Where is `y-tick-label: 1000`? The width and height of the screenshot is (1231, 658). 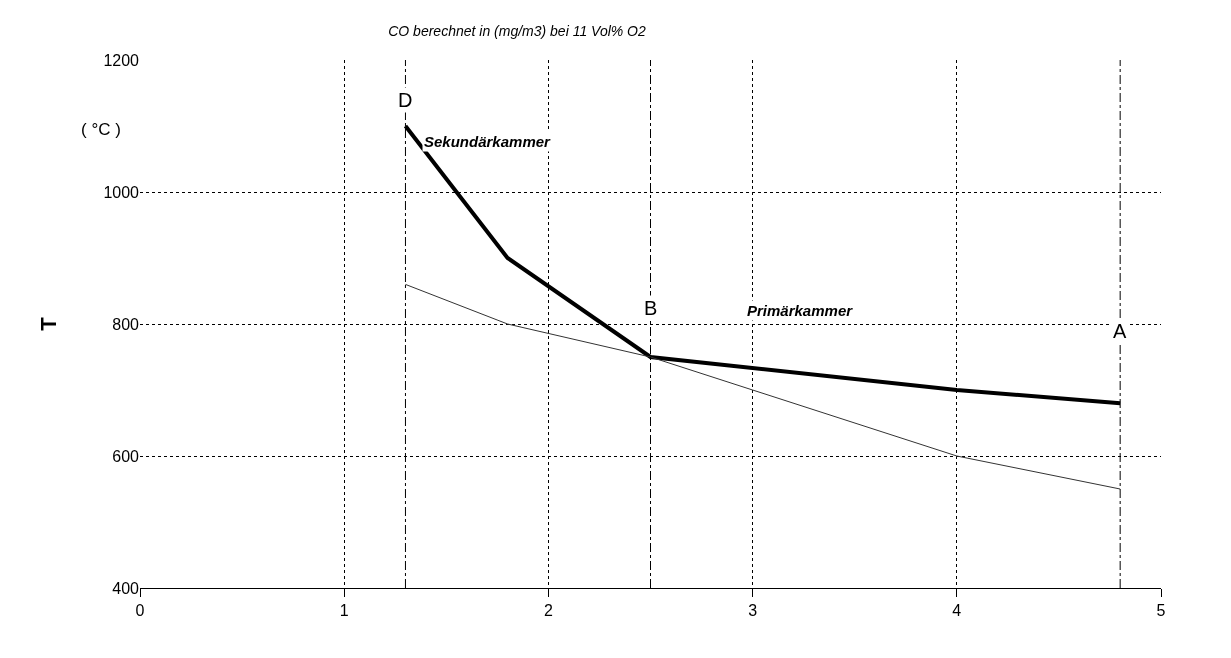
y-tick-label: 1000 is located at coordinates (121, 192).